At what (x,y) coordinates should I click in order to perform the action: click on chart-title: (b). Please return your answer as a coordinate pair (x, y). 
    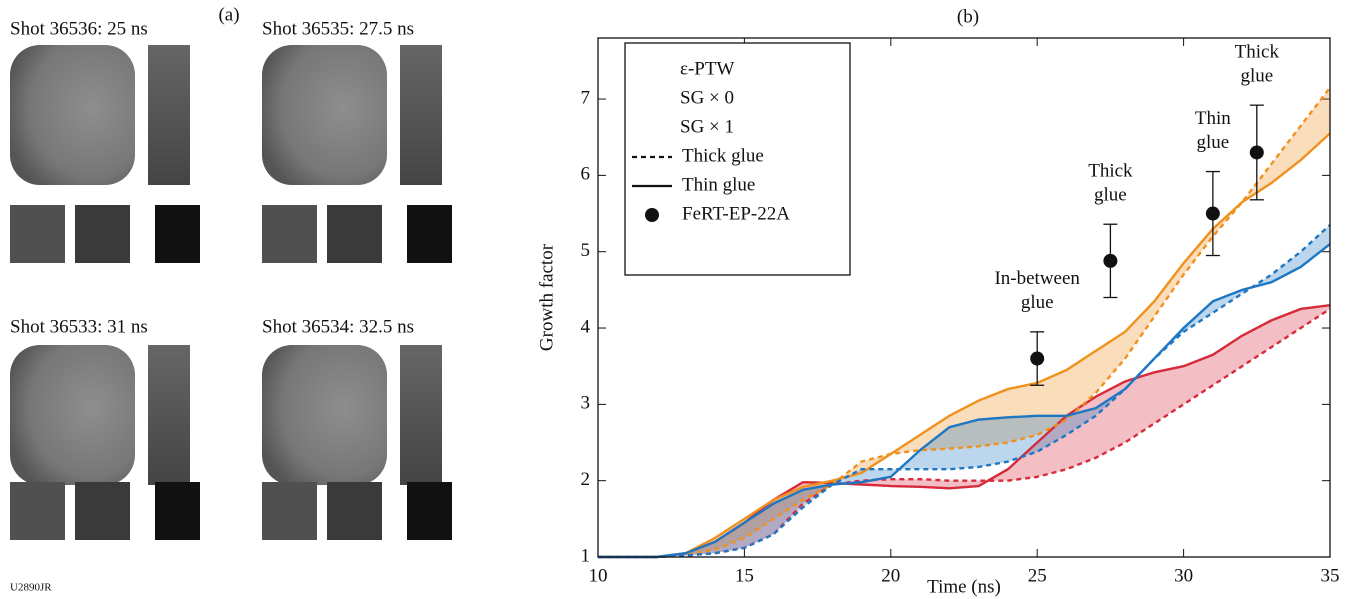
    Looking at the image, I should click on (968, 16).